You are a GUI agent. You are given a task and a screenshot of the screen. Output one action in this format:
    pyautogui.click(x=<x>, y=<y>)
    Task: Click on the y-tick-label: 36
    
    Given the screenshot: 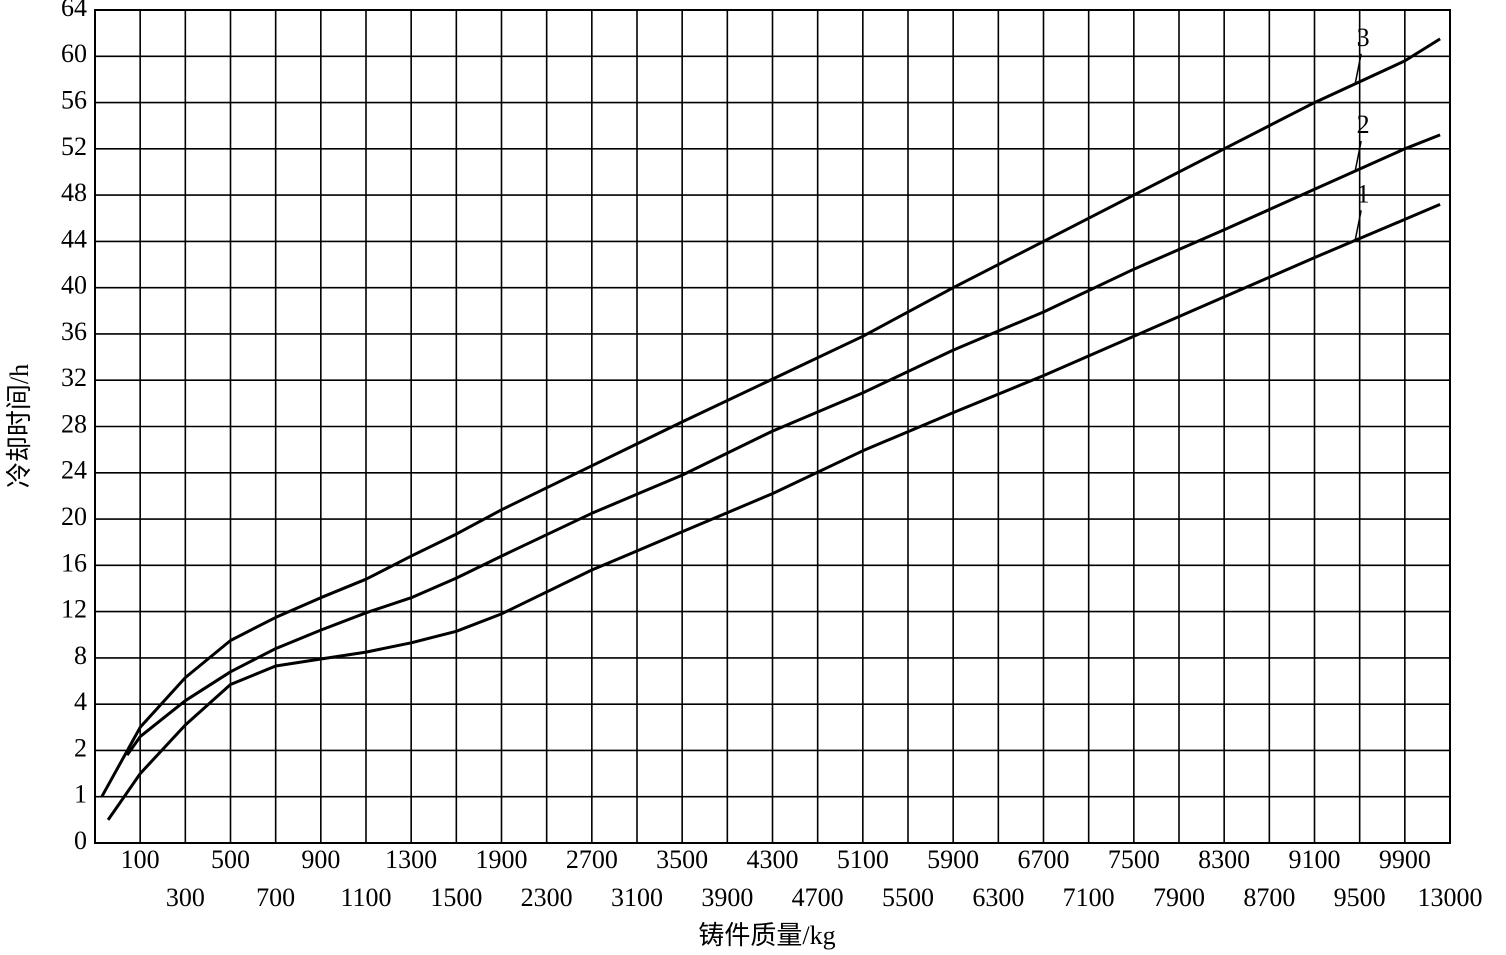 What is the action you would take?
    pyautogui.click(x=74, y=331)
    